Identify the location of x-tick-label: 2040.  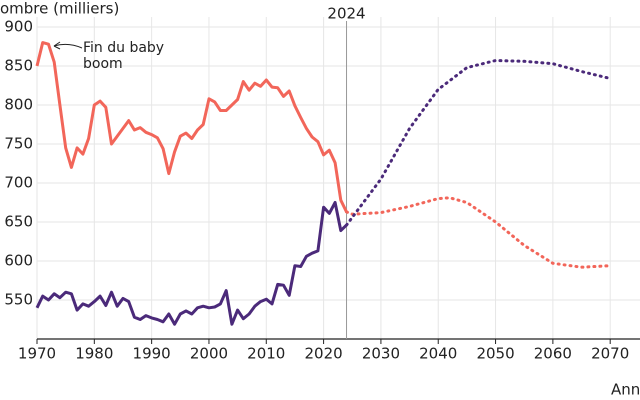
(438, 354).